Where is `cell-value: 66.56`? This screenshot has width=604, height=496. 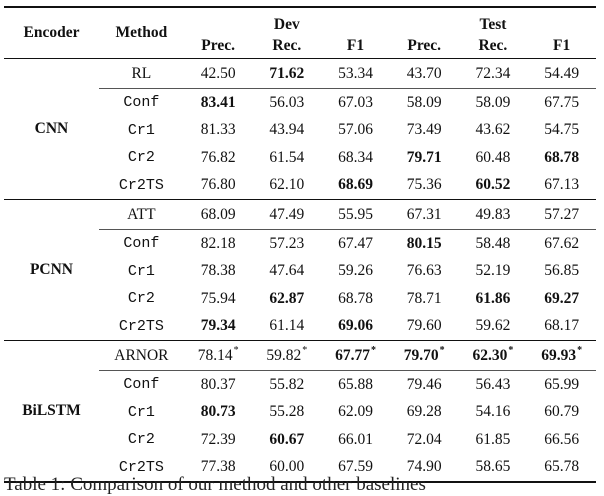 cell-value: 66.56 is located at coordinates (562, 439).